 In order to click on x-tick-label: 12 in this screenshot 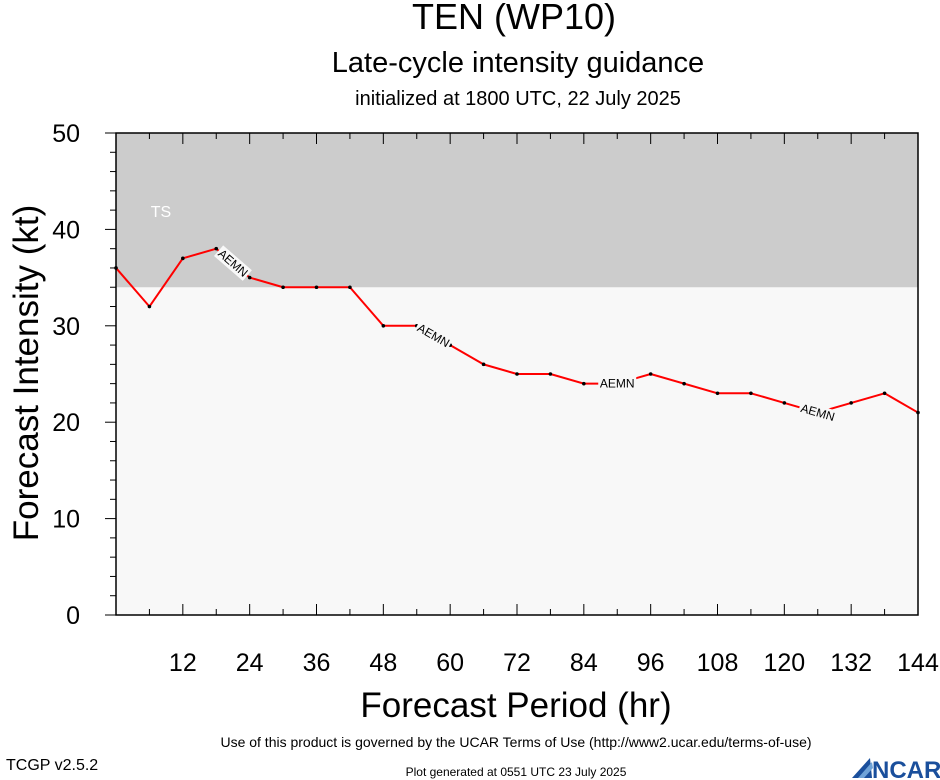, I will do `click(183, 663)`.